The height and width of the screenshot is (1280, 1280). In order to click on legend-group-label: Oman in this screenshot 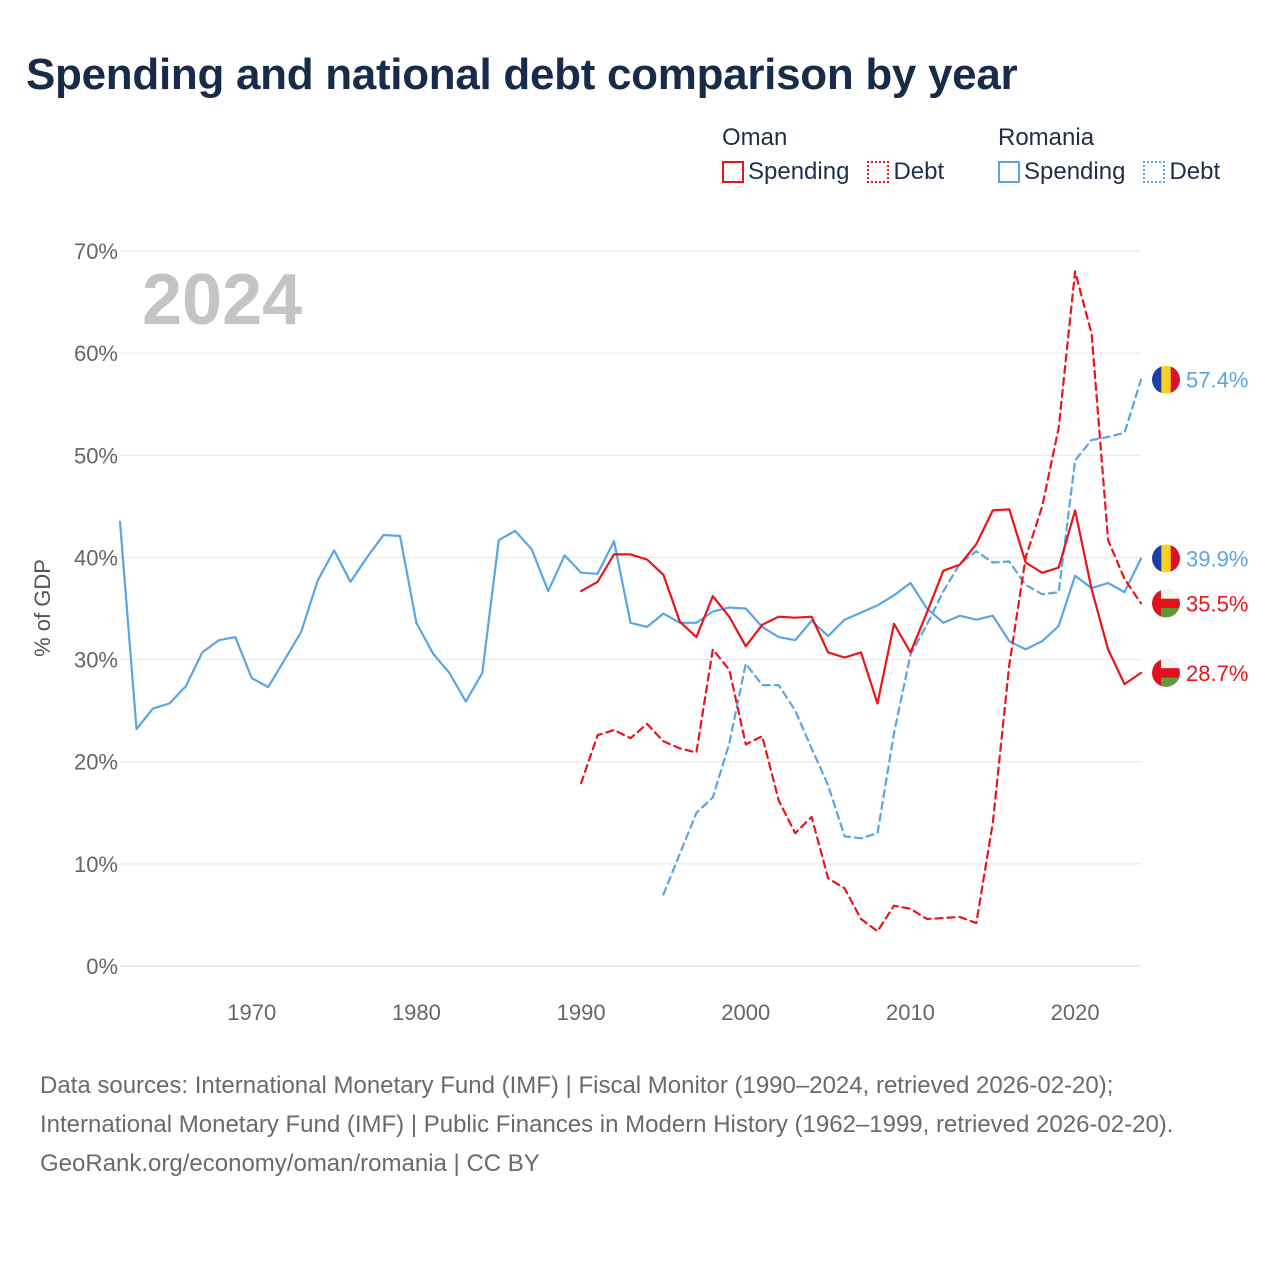, I will do `click(755, 137)`.